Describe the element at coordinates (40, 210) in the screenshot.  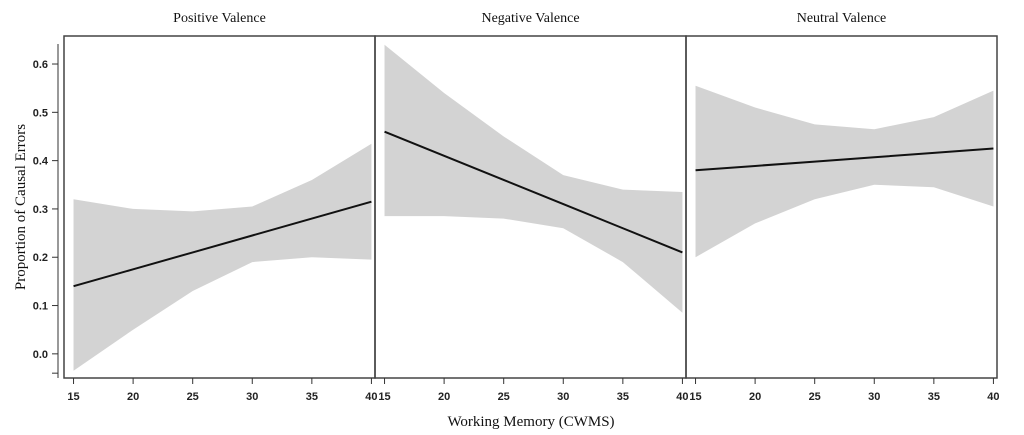
I see `y-tick-label: 0.3` at that location.